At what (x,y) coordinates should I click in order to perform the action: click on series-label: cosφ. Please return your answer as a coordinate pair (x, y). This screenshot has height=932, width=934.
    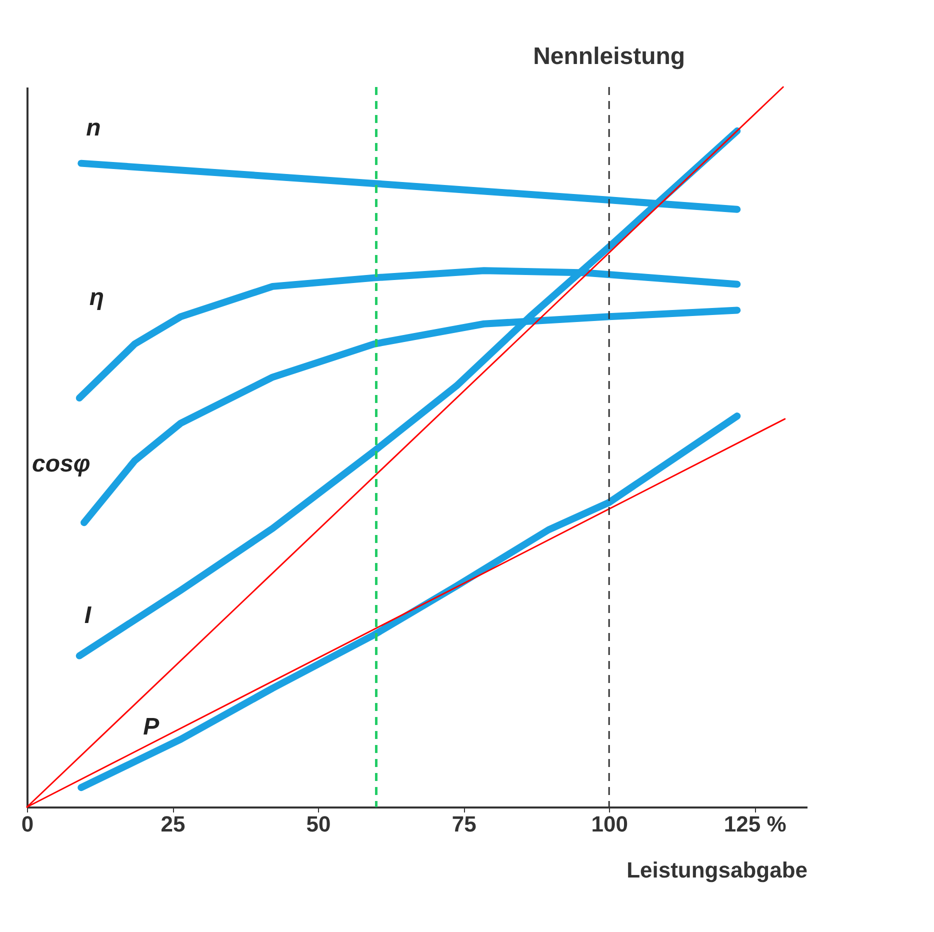
    Looking at the image, I should click on (61, 464).